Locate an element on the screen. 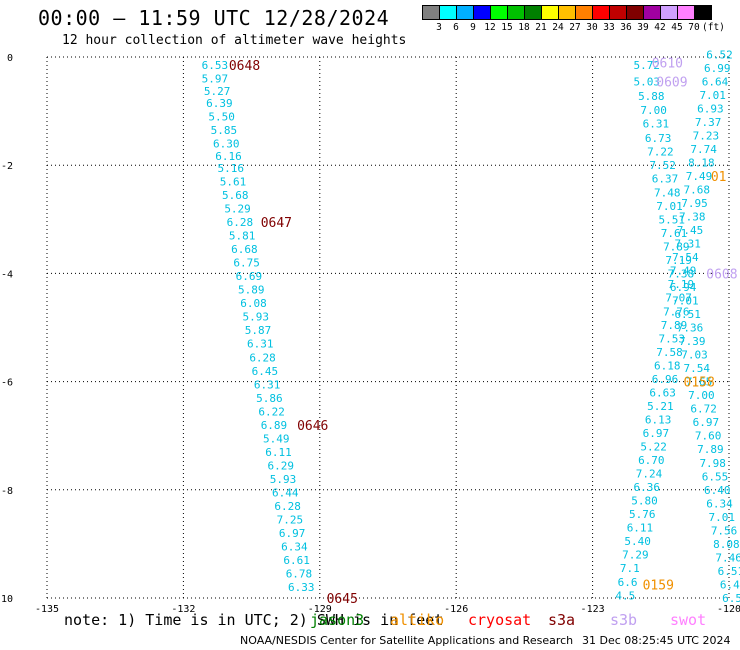 The width and height of the screenshot is (740, 650). color-legend: 3 6 9 12 15 18 21 24 27 30 33 36 39 42 45 70 (ft) is located at coordinates (581, 19).